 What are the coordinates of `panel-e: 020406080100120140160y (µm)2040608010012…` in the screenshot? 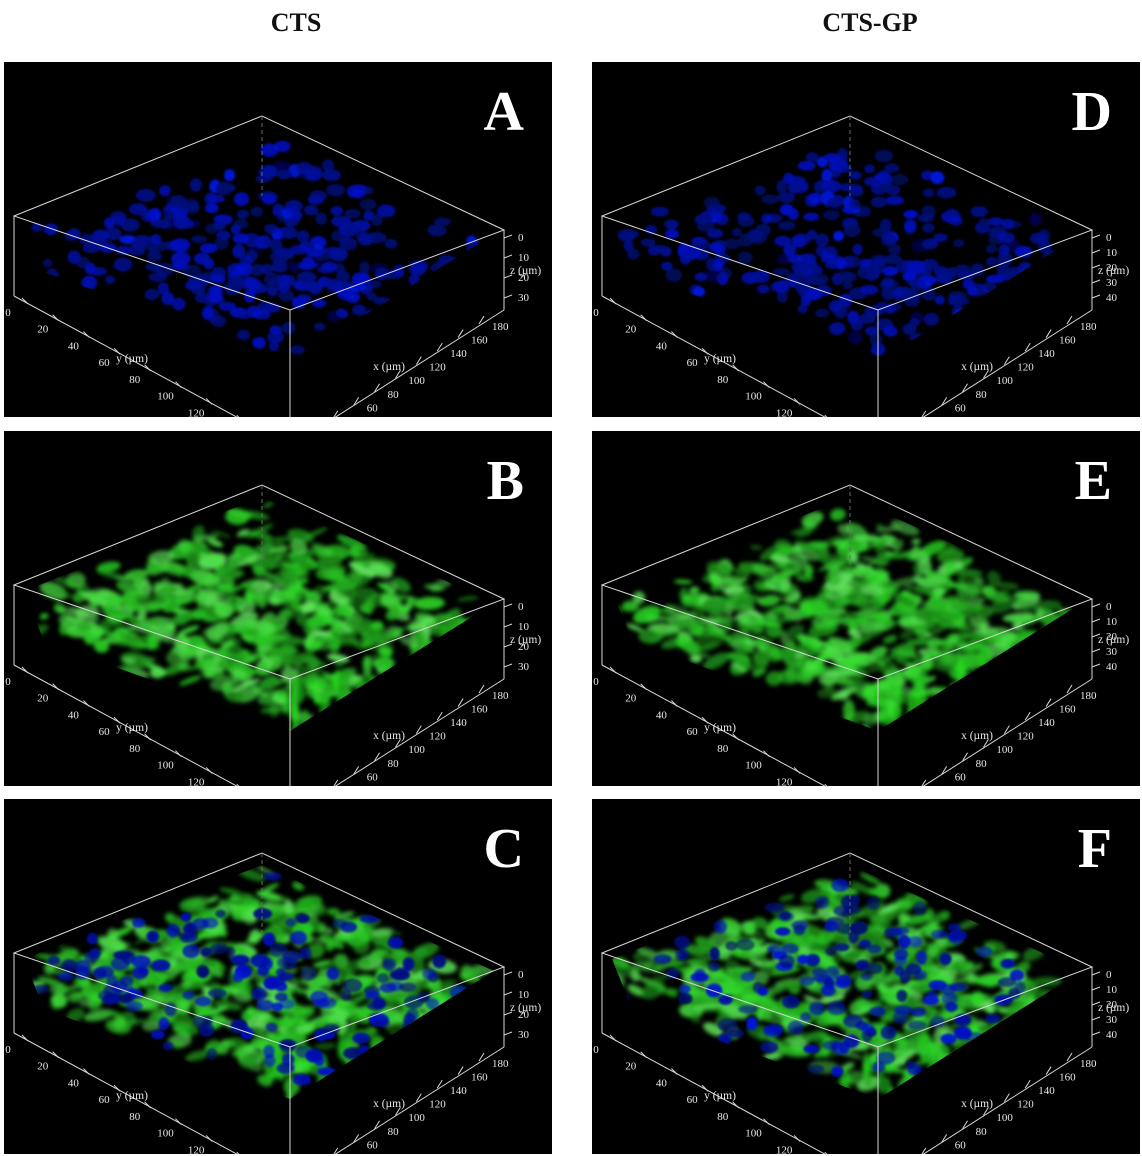 It's located at (866, 608).